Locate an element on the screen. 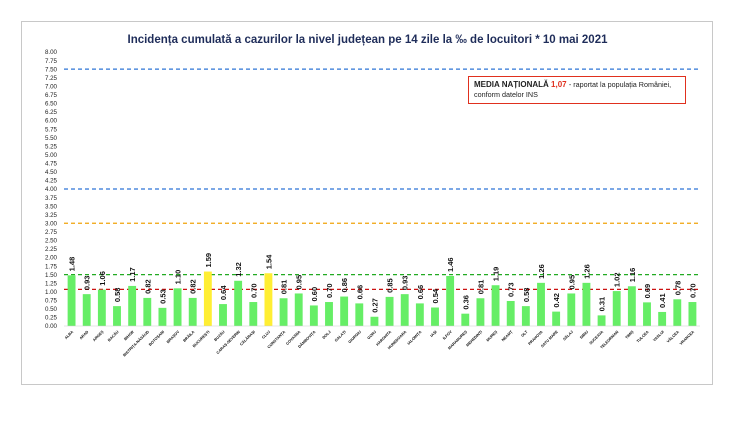 This screenshot has width=735, height=426. y-tick-label: 4.50 is located at coordinates (51, 172).